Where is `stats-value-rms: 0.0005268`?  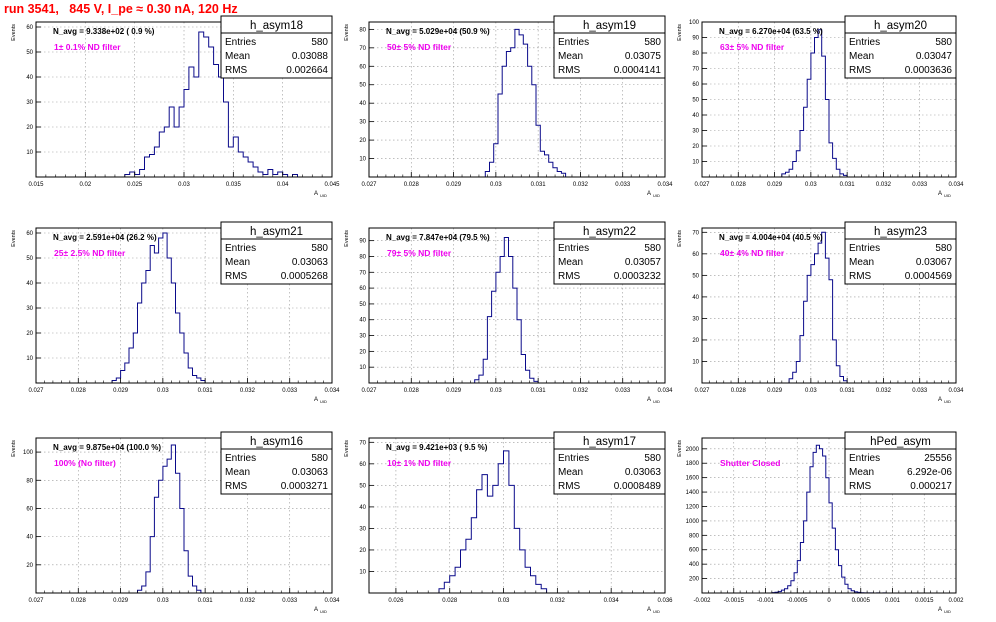
stats-value-rms: 0.0005268 is located at coordinates (305, 276).